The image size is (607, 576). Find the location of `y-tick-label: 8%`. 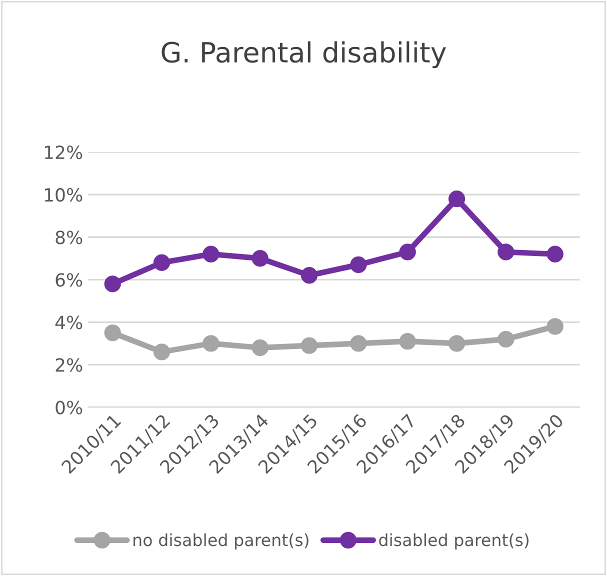

y-tick-label: 8% is located at coordinates (69, 237).